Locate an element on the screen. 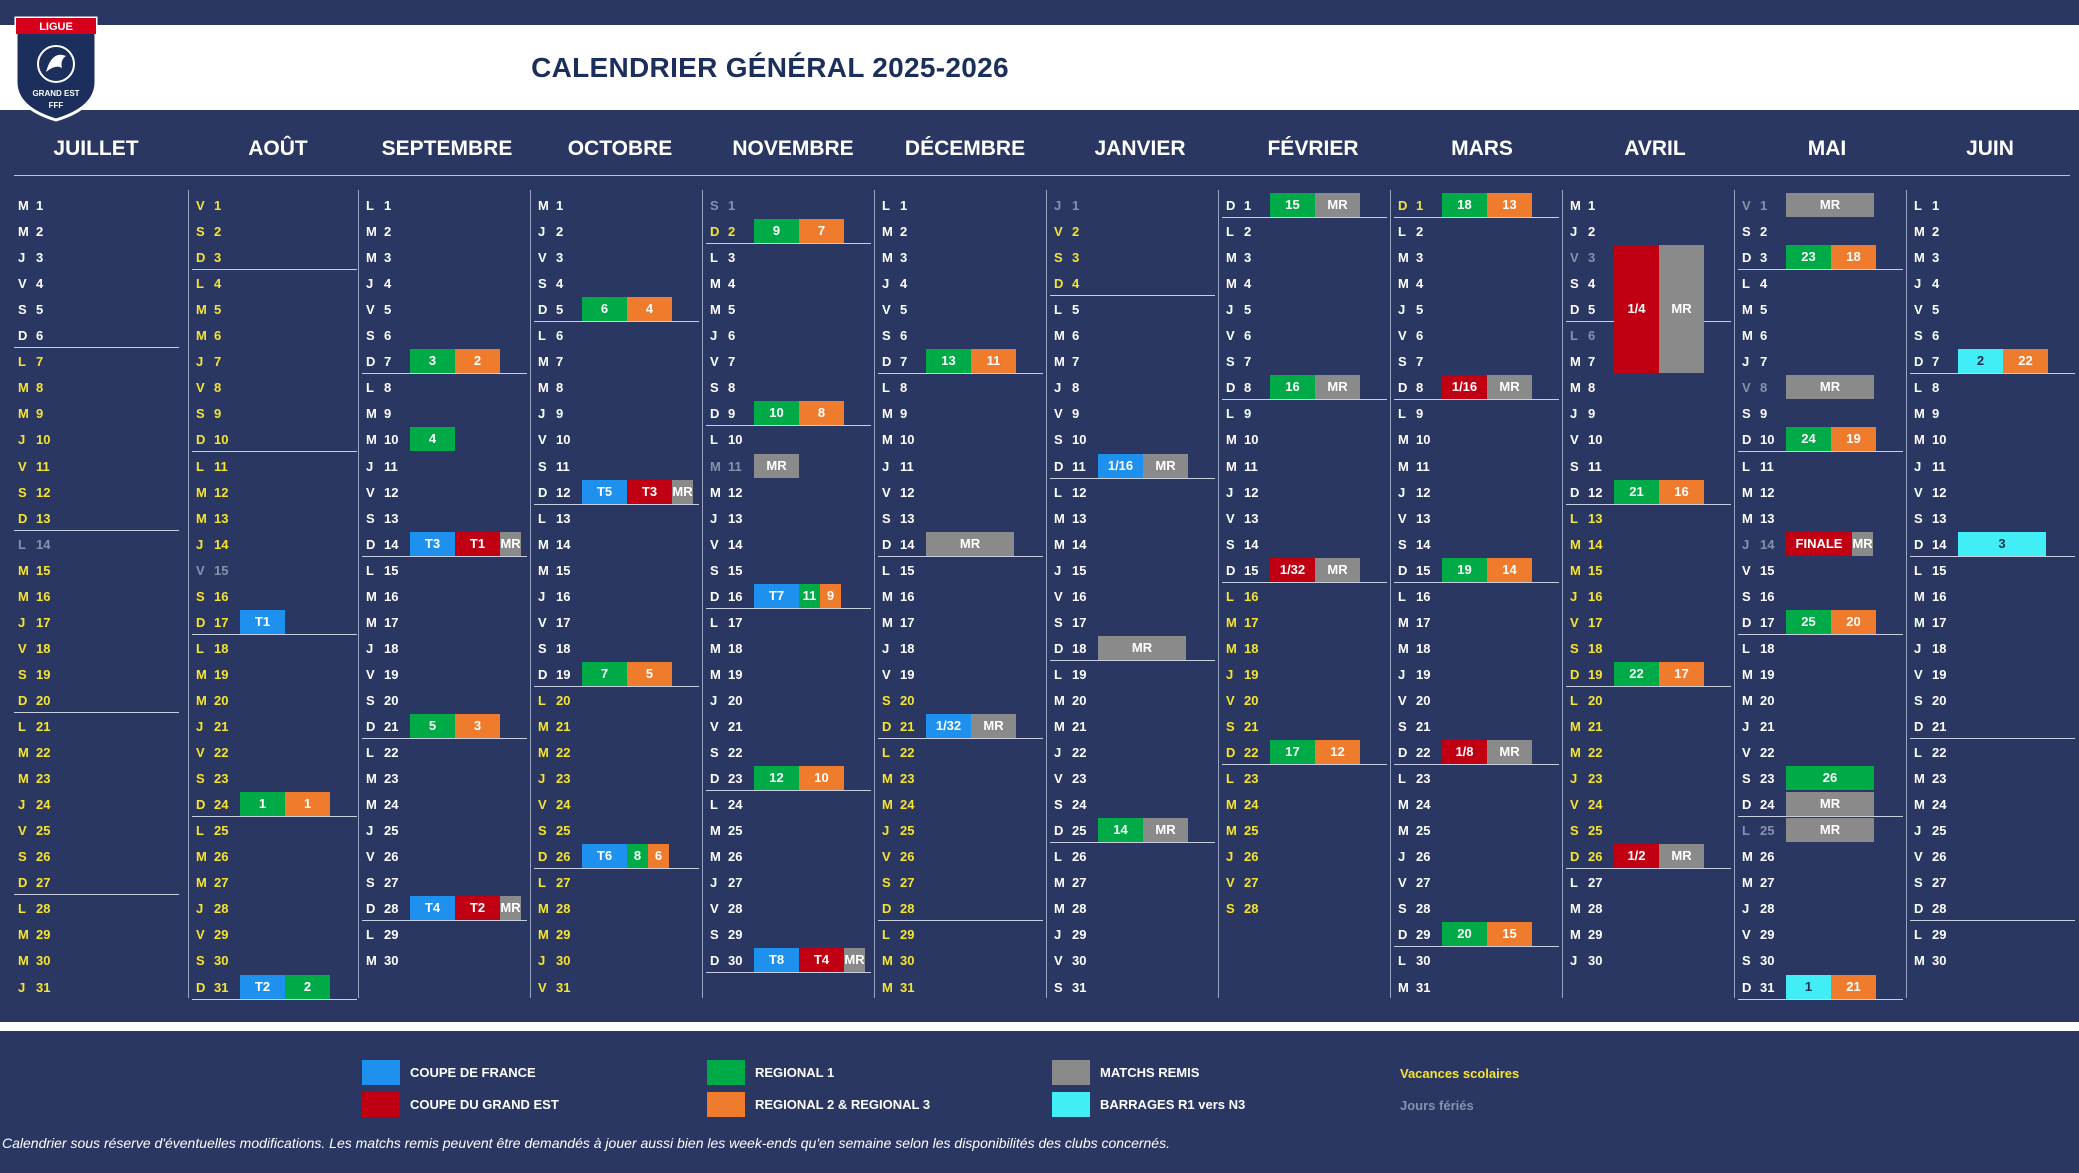 The image size is (2079, 1173). day-row: J 18 is located at coordinates (1992, 648).